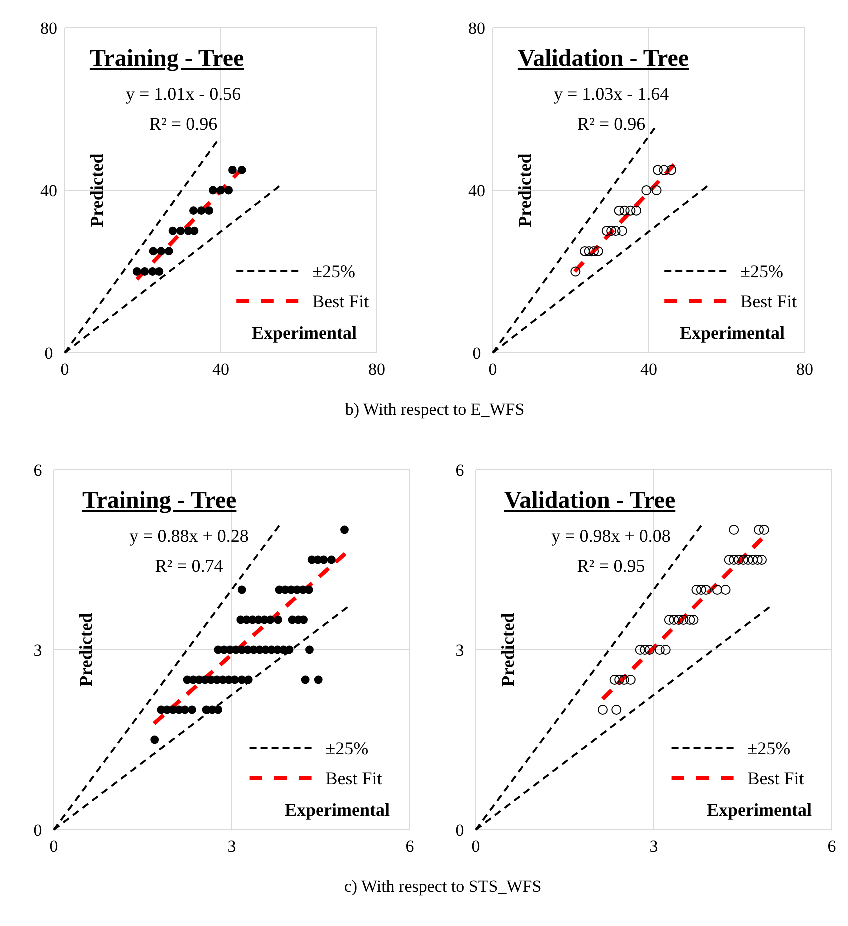 The height and width of the screenshot is (926, 848). I want to click on text: b) With respect to E_WFS, so click(435, 409).